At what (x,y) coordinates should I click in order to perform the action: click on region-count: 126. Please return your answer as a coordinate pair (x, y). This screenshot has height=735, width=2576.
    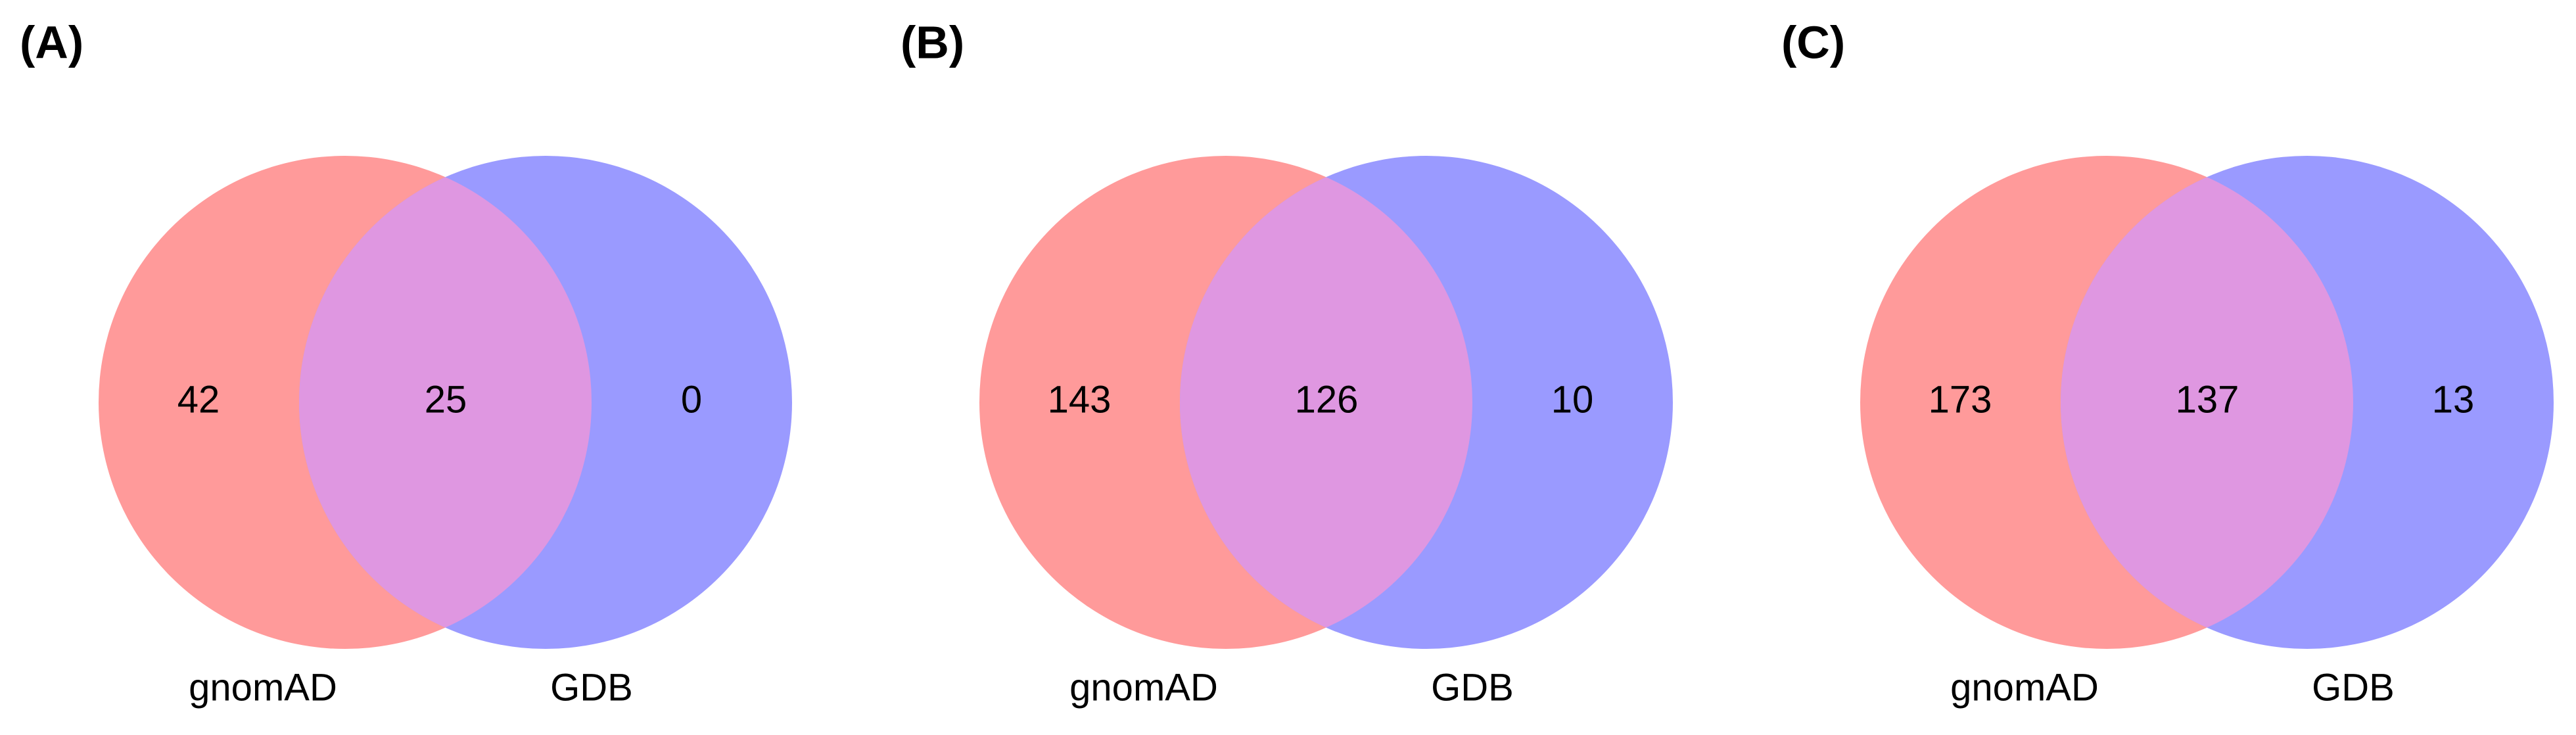
    Looking at the image, I should click on (1327, 399).